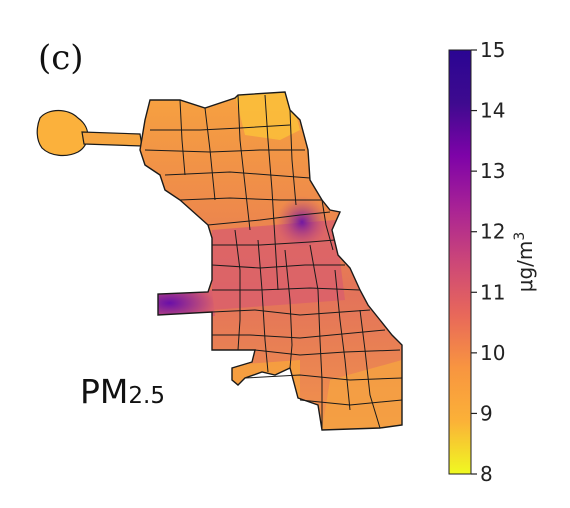 The width and height of the screenshot is (570, 508). I want to click on panel-label: (c), so click(61, 58).